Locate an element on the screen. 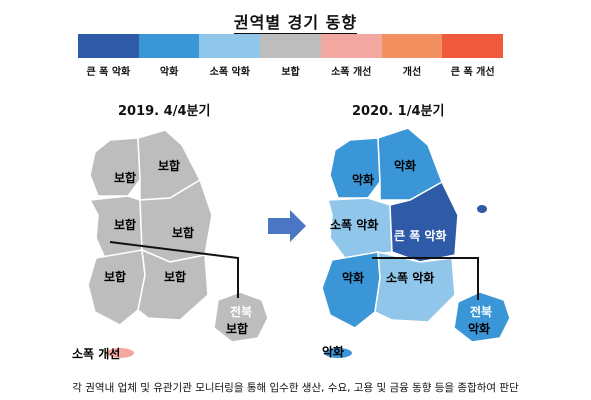  legend-swatch-slight-worse is located at coordinates (230, 46).